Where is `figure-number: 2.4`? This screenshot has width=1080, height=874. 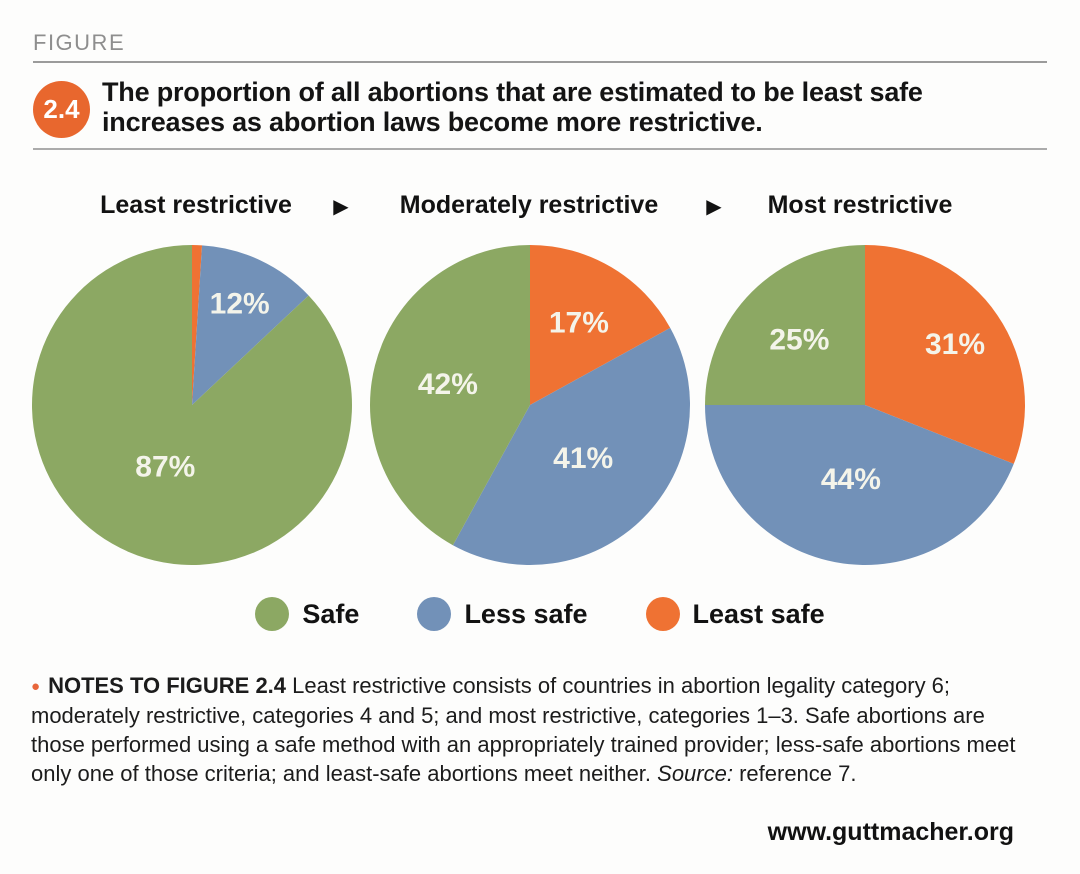
figure-number: 2.4 is located at coordinates (61, 109).